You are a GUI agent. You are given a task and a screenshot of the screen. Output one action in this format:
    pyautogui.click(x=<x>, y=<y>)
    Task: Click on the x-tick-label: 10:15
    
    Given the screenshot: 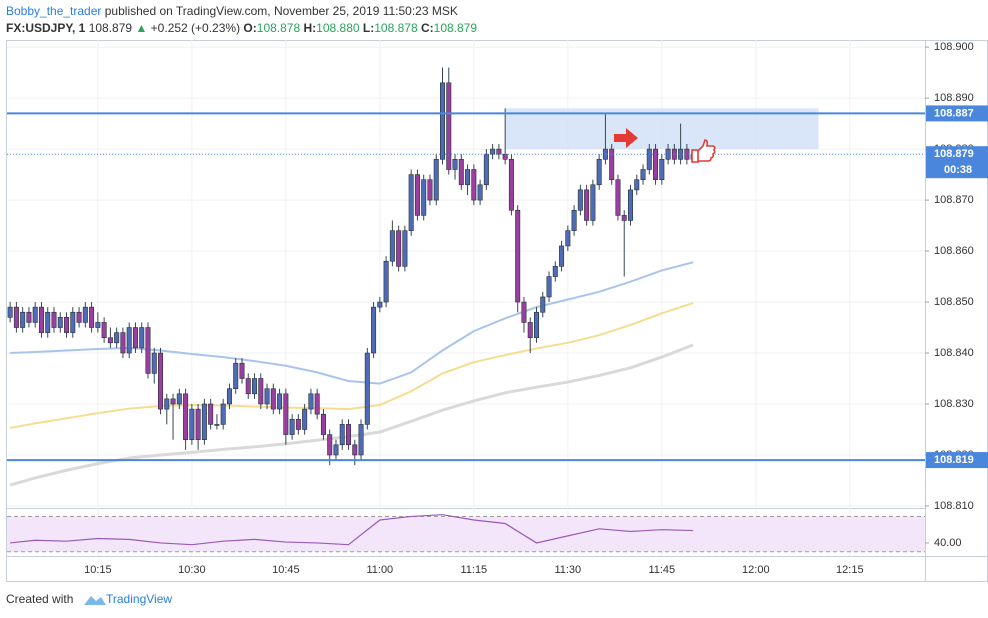 What is the action you would take?
    pyautogui.click(x=98, y=570)
    